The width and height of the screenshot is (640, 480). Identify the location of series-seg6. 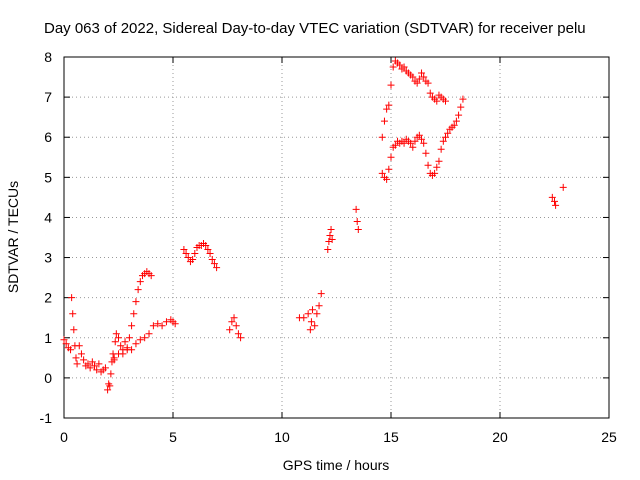
(310, 312).